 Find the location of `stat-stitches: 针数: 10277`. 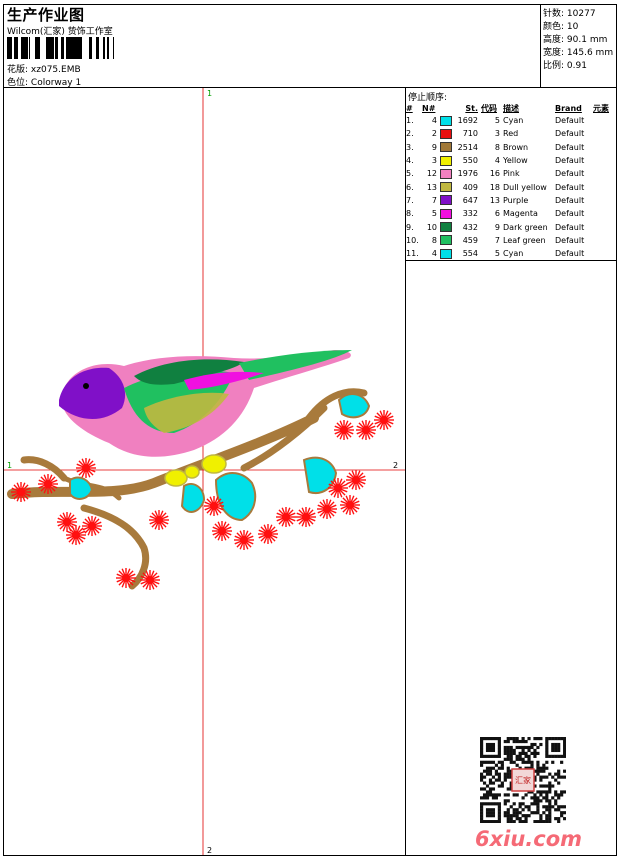

stat-stitches: 针数: 10277 is located at coordinates (569, 12).